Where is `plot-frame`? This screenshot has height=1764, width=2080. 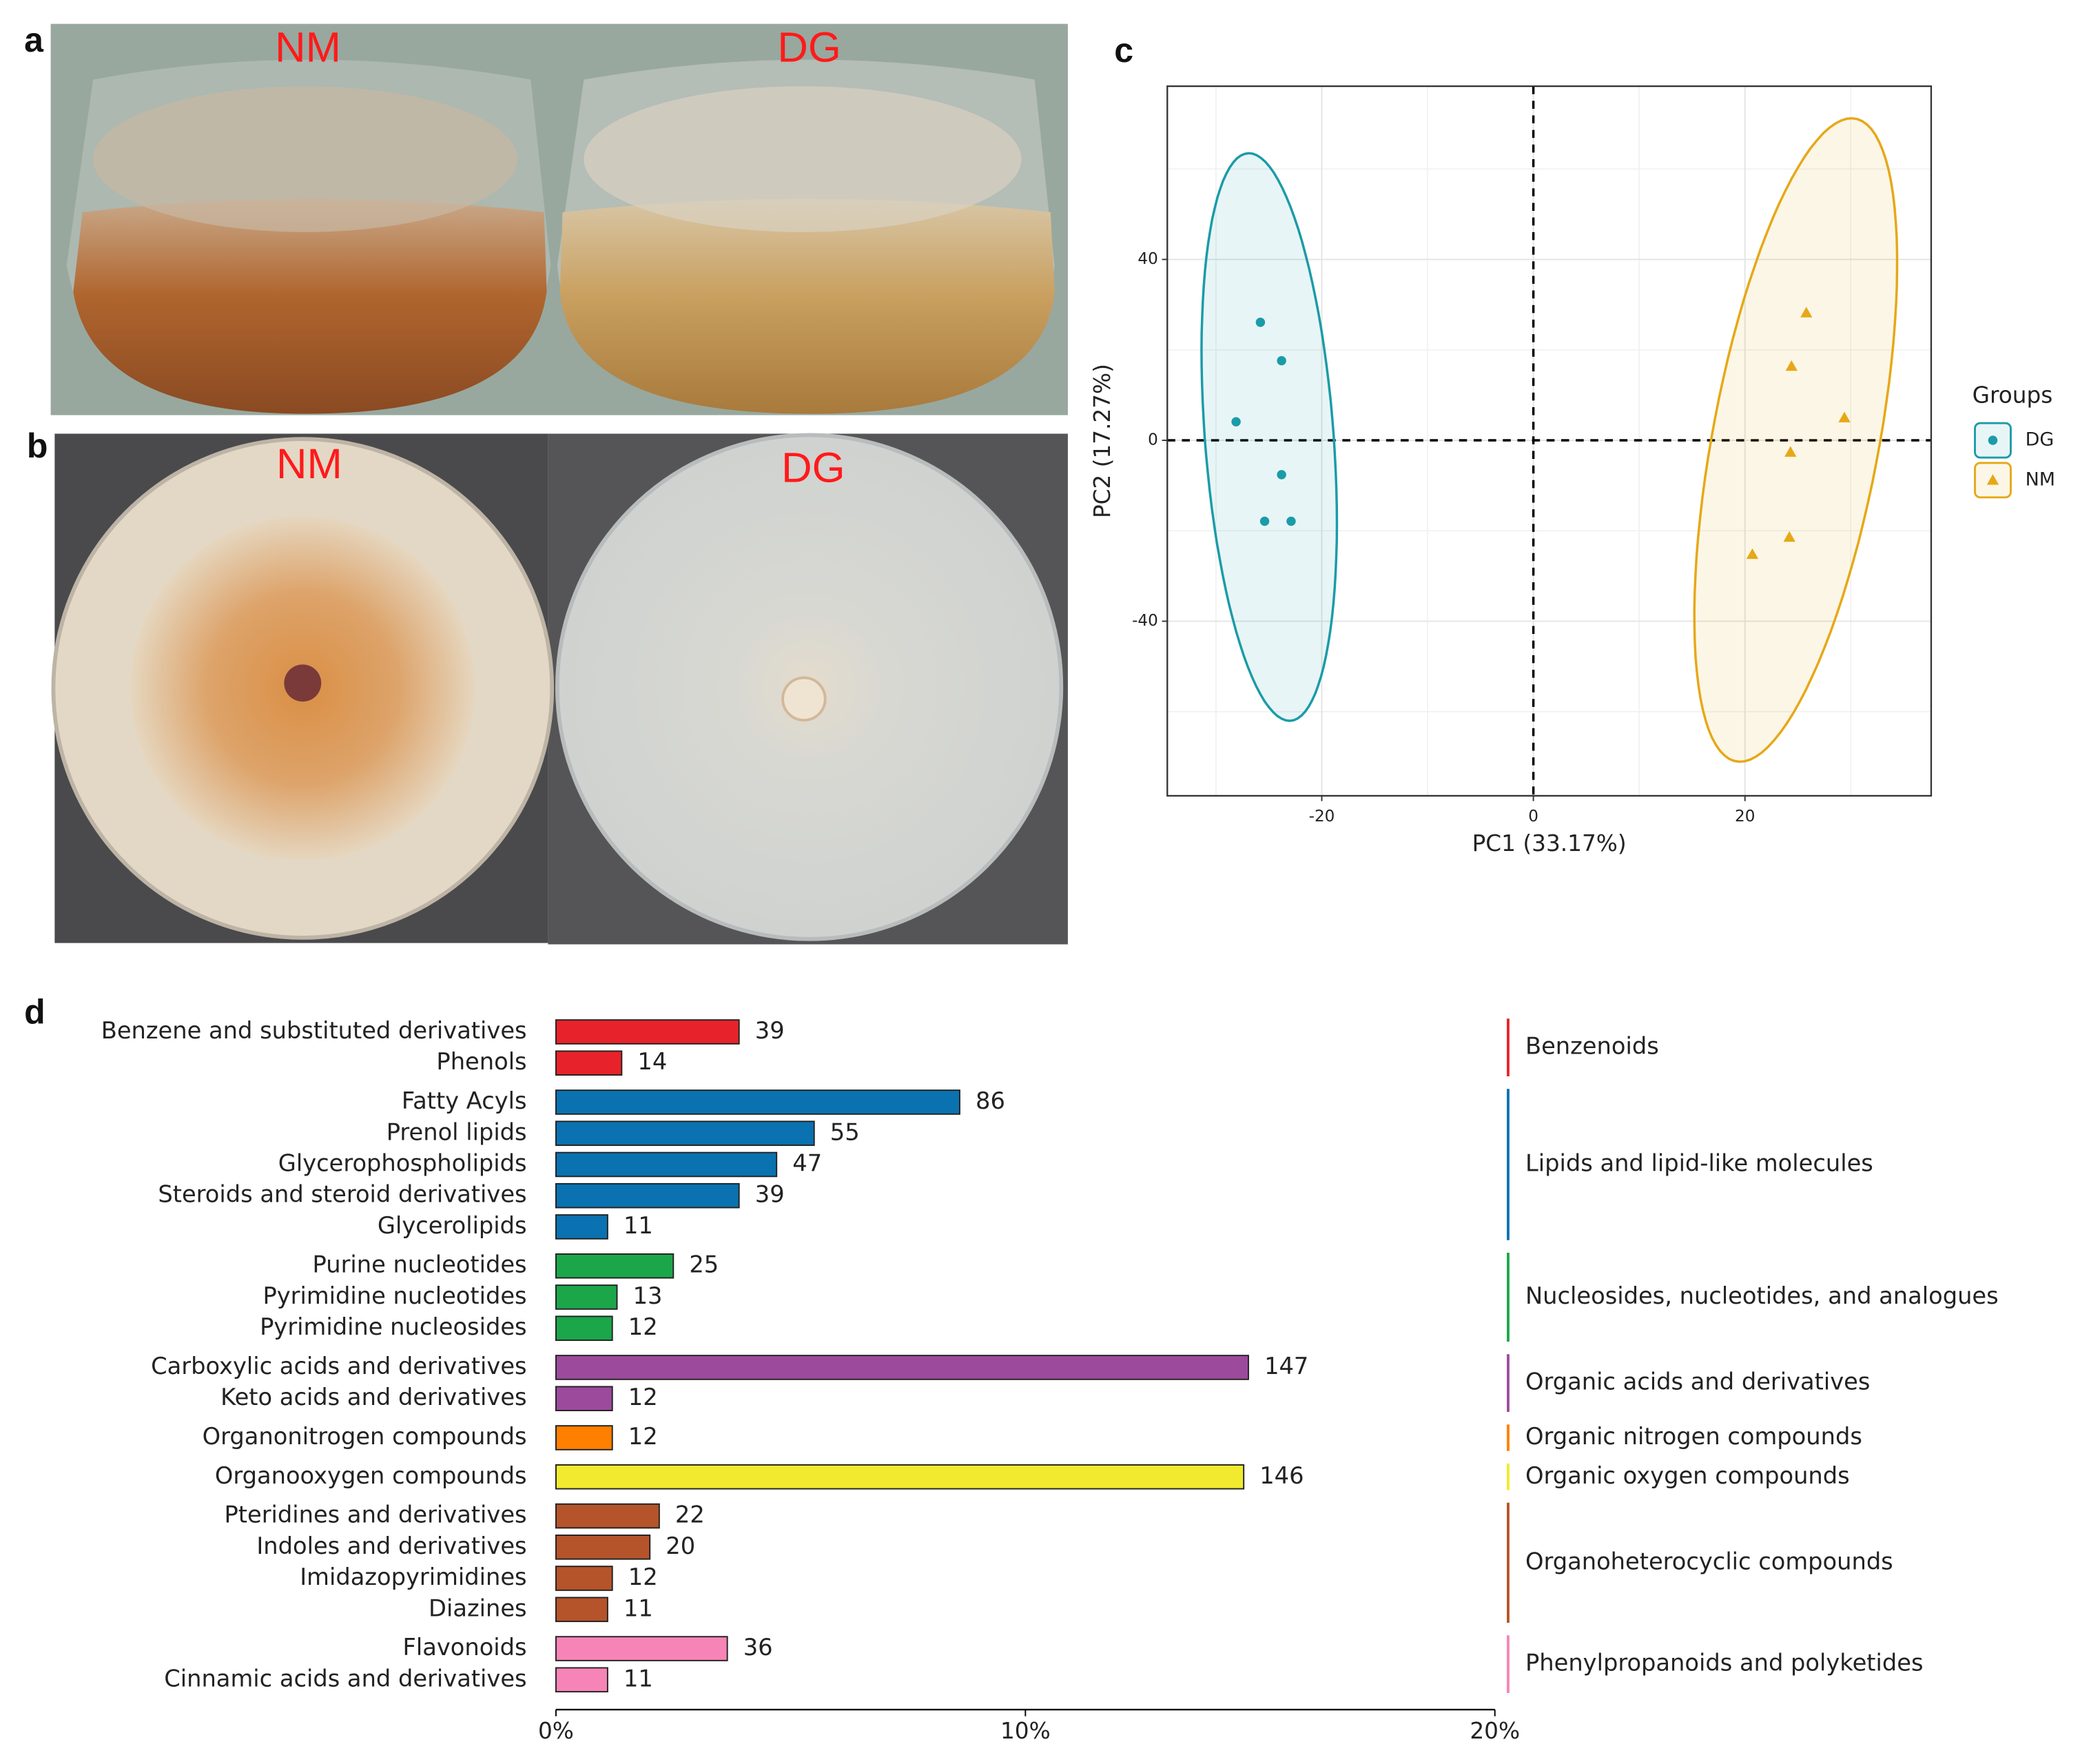
plot-frame is located at coordinates (1550, 441).